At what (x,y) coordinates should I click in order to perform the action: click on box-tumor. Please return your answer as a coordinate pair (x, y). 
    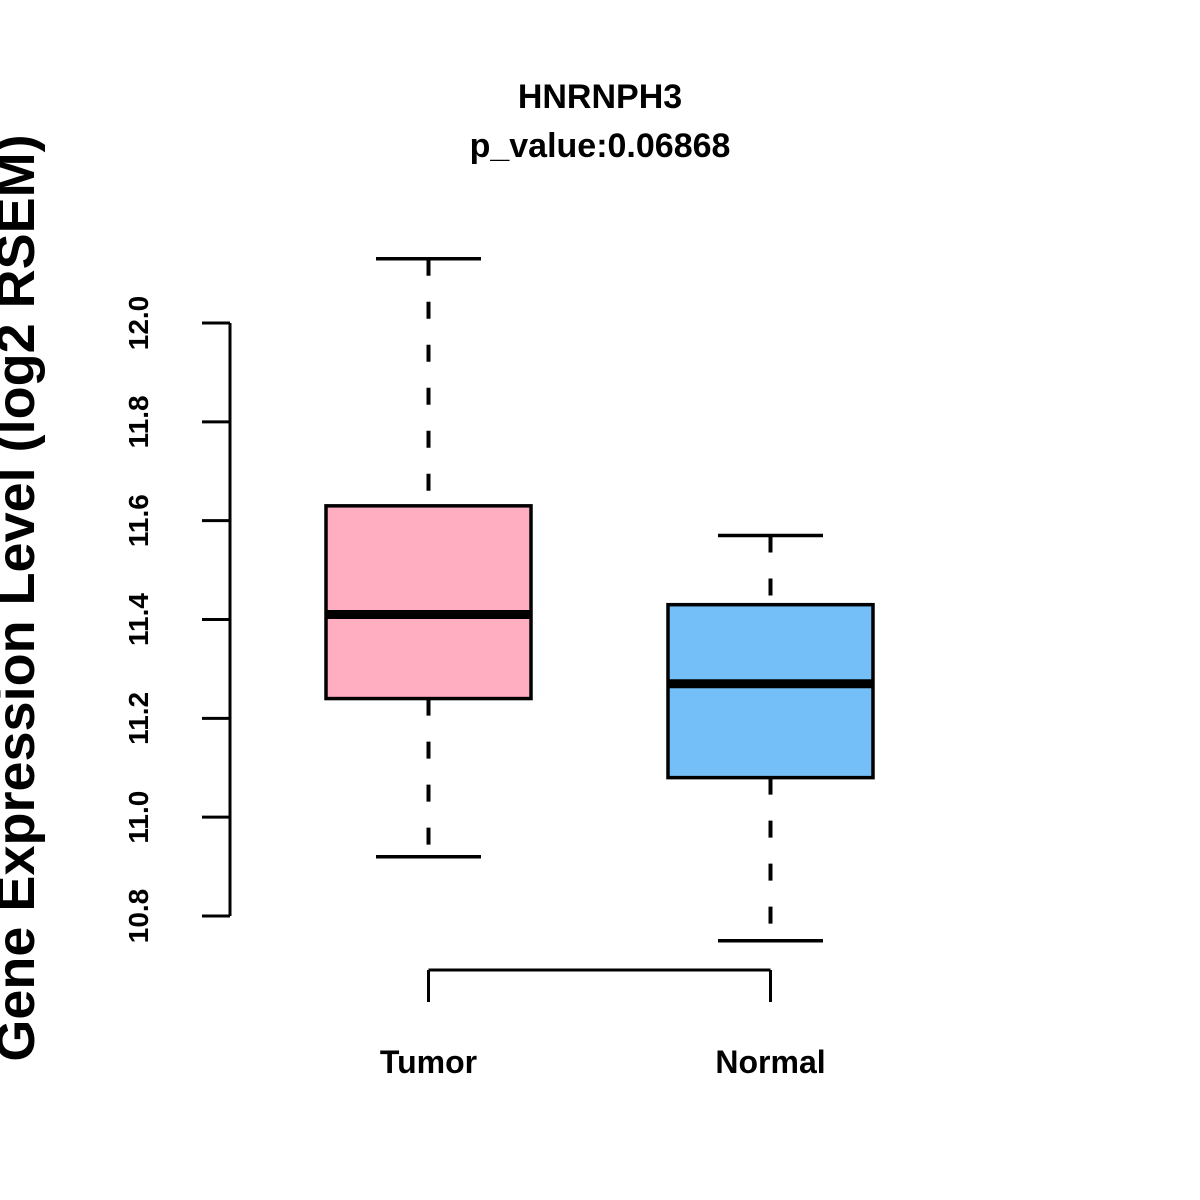
    Looking at the image, I should click on (428, 558).